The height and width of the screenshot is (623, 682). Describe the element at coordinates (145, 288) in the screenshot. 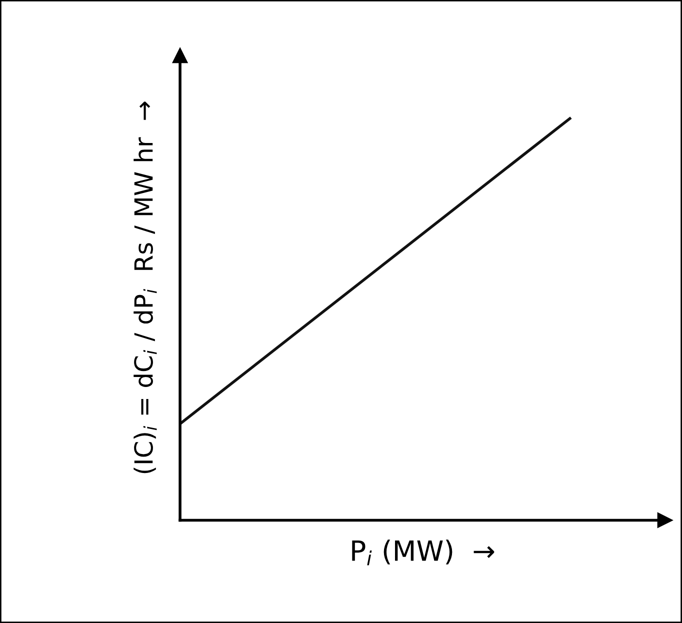

I see `y-axis-title: (IC)$_{i}$ = dC$_{i}$ / dP$_{i}$ Rs / MW hr →` at that location.